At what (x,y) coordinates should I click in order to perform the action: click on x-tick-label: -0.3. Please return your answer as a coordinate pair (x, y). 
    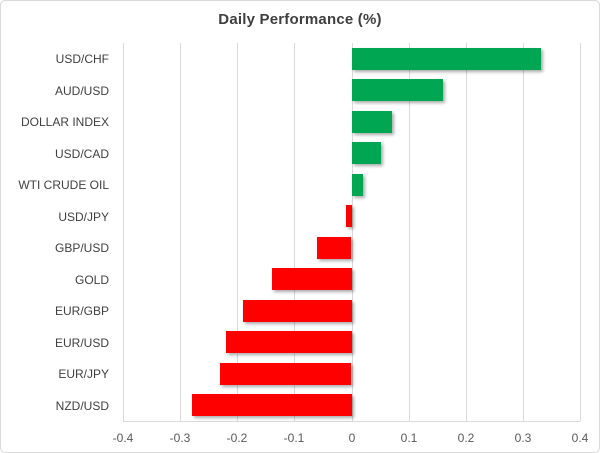
    Looking at the image, I should click on (180, 438).